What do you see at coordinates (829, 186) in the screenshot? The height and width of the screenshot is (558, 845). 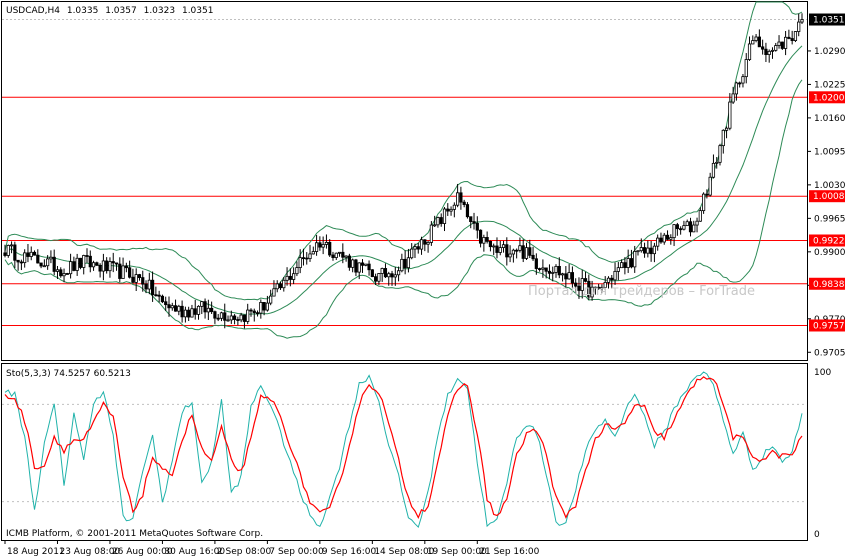 I see `price-tick-label: 1.0030` at bounding box center [829, 186].